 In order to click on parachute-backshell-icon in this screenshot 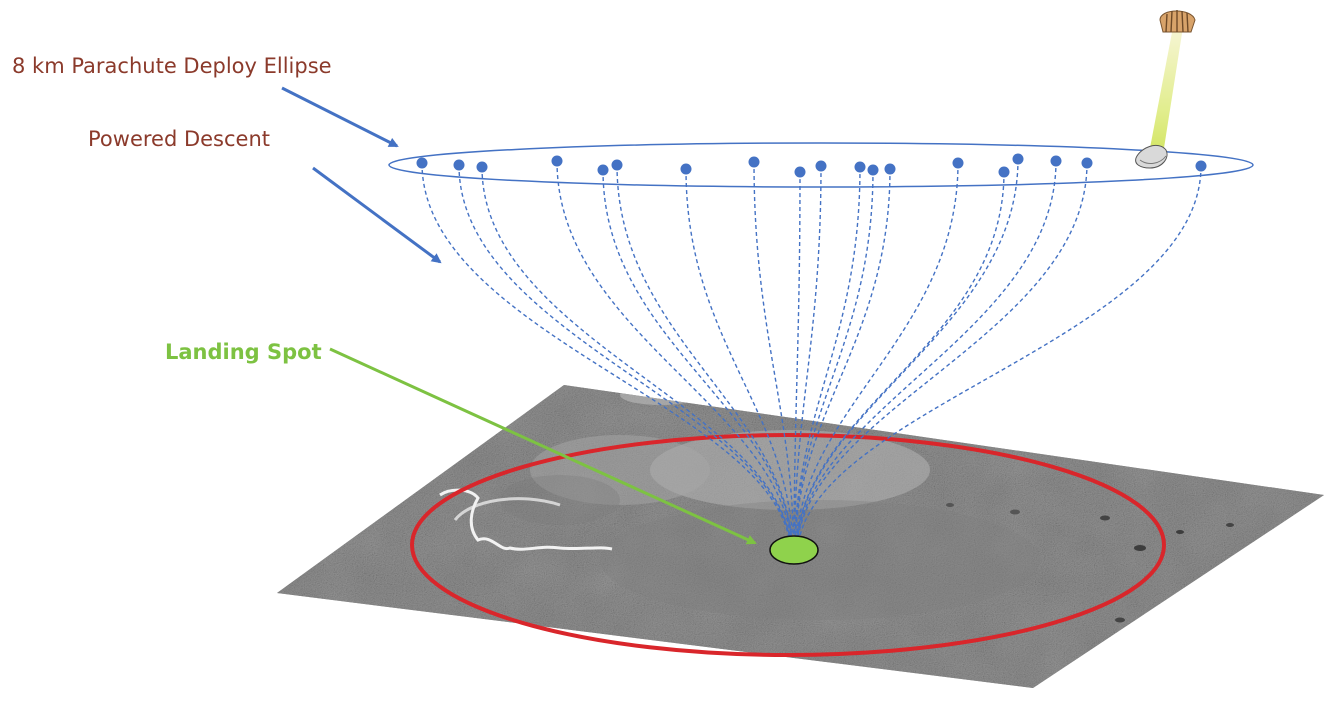, I will do `click(1165, 89)`.